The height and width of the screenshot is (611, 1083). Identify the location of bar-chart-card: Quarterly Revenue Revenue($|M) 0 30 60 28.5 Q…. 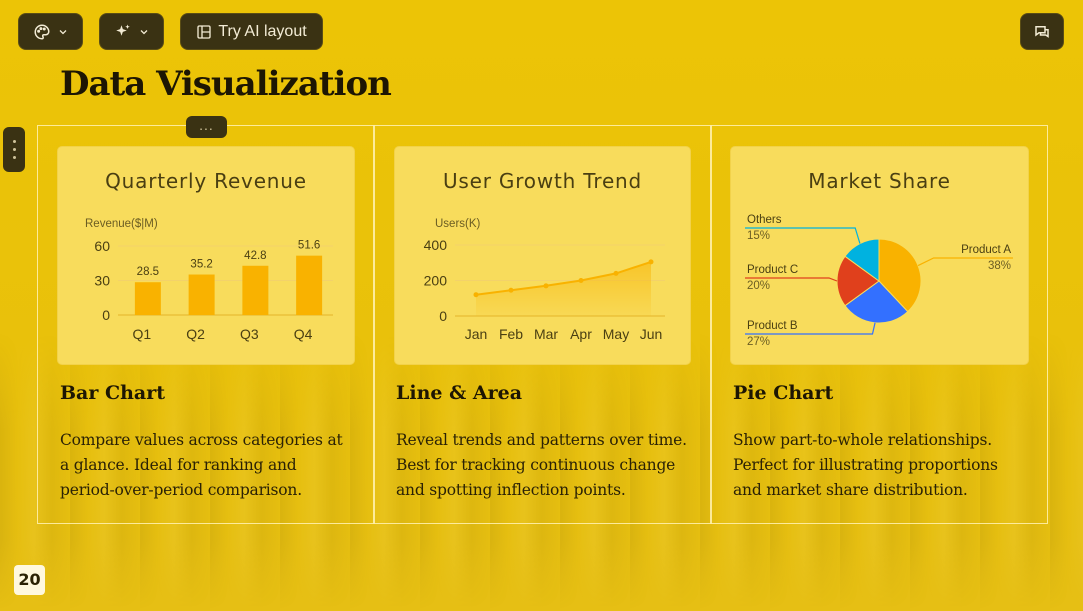
(206, 255).